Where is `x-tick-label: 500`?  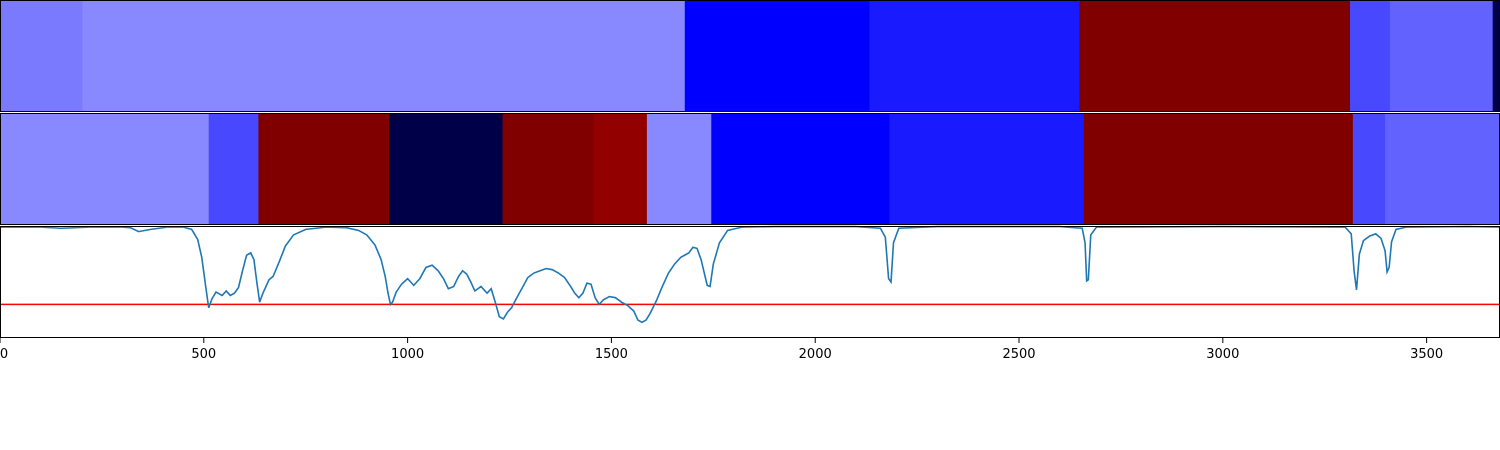
x-tick-label: 500 is located at coordinates (203, 354).